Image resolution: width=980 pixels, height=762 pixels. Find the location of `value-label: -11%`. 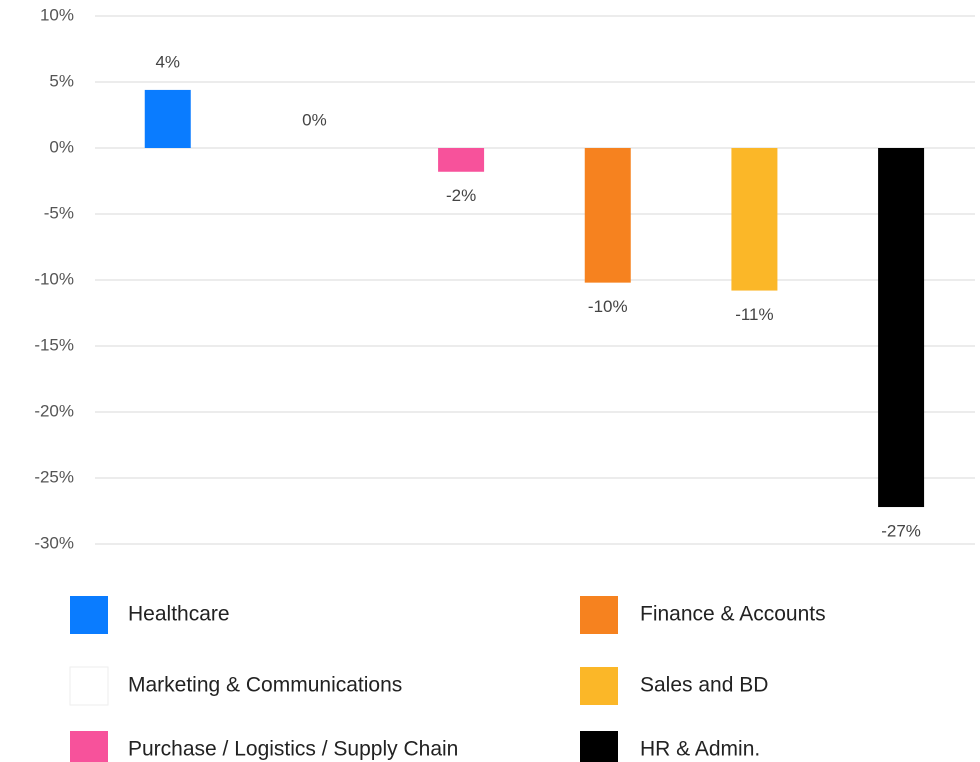

value-label: -11% is located at coordinates (754, 314).